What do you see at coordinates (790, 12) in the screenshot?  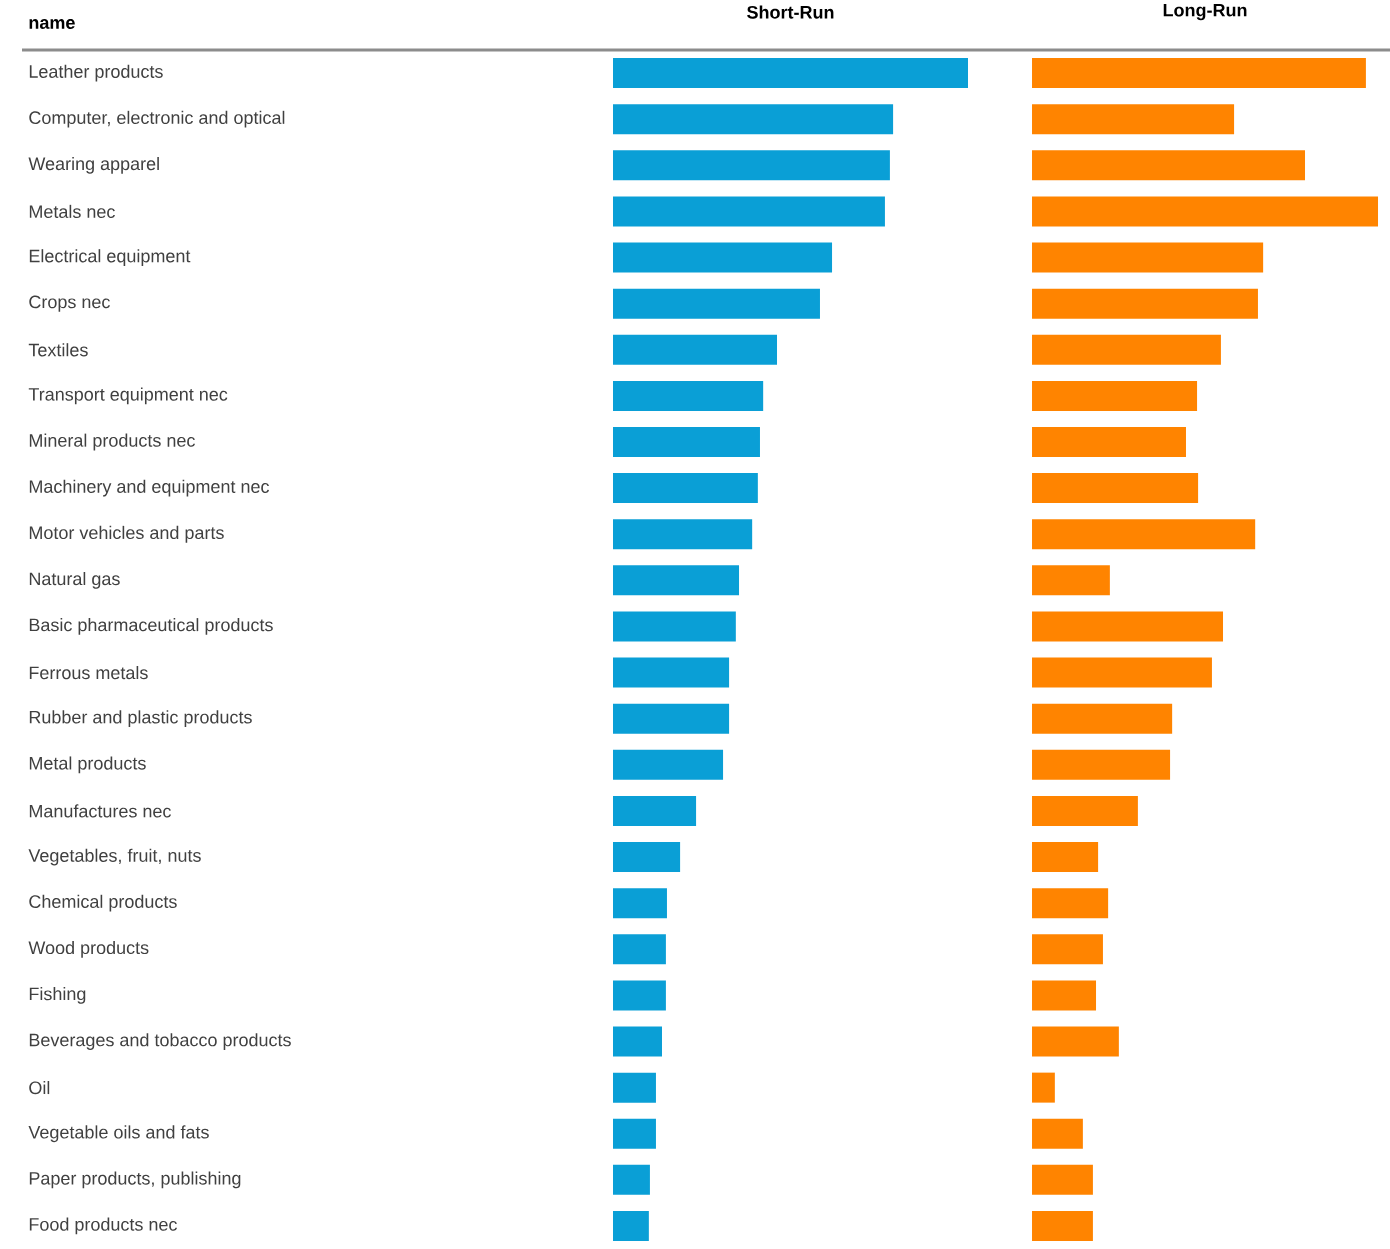 I see `chart-title: Short-Run` at bounding box center [790, 12].